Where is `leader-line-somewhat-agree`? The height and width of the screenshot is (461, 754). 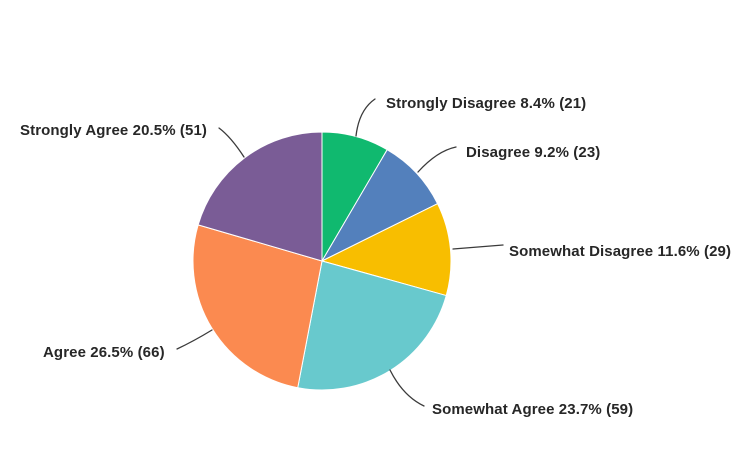 leader-line-somewhat-agree is located at coordinates (407, 388).